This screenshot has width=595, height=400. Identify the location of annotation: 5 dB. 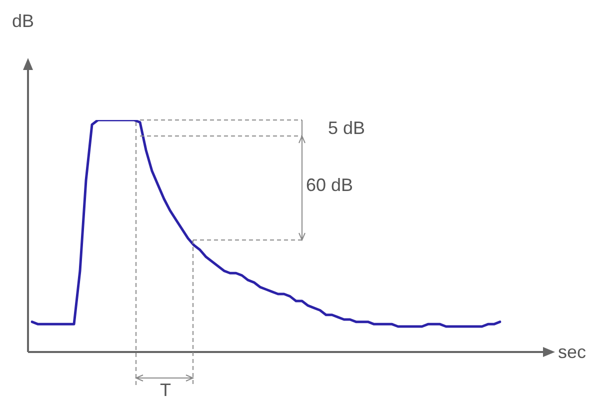
(347, 128).